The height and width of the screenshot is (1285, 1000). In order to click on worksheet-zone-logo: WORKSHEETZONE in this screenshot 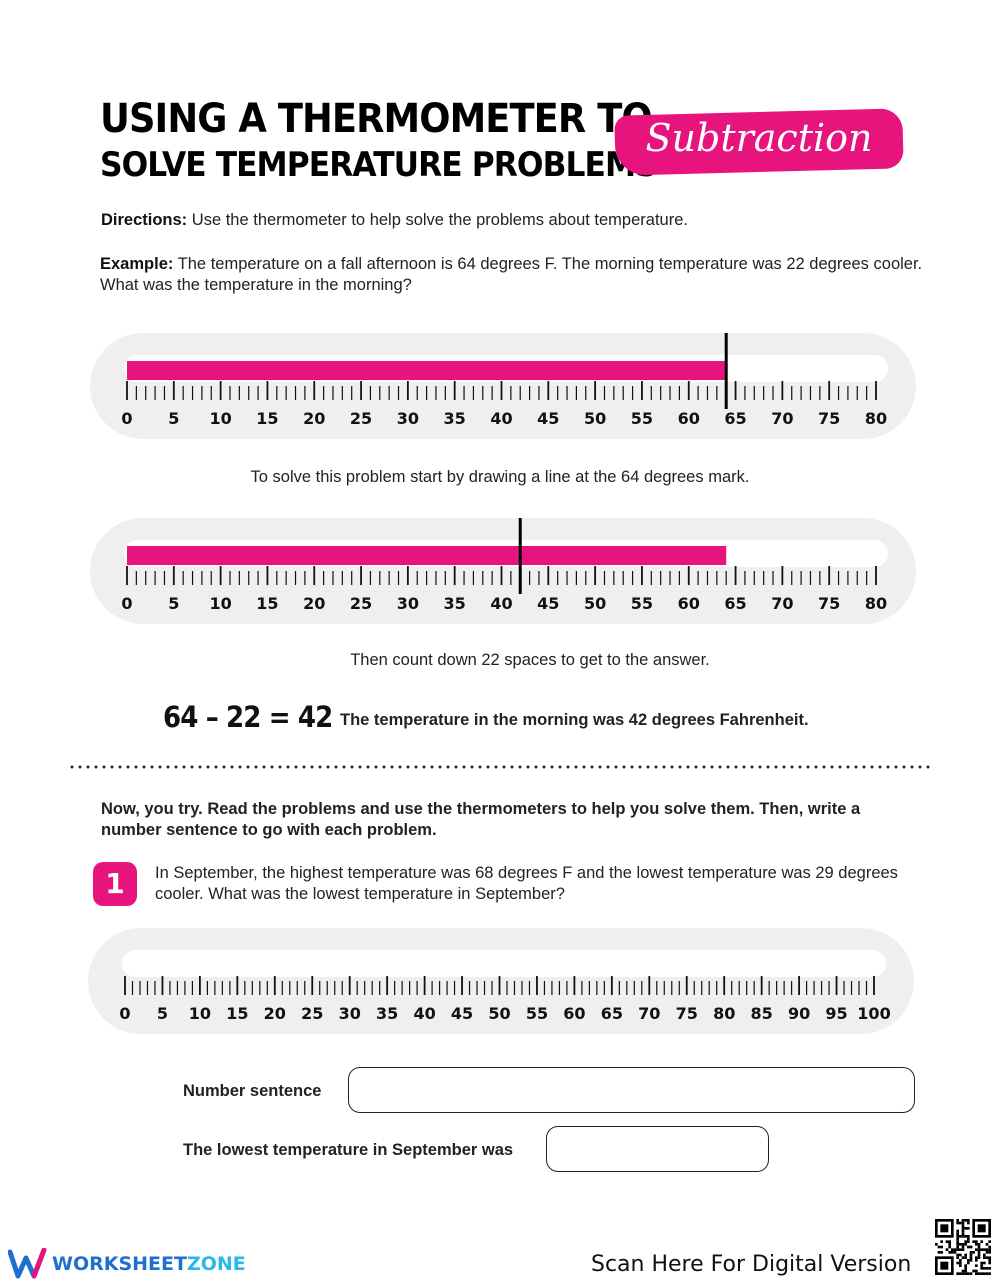, I will do `click(149, 1264)`.